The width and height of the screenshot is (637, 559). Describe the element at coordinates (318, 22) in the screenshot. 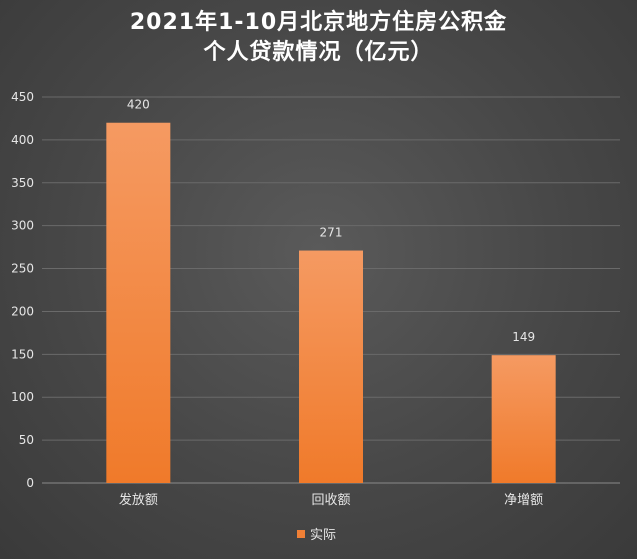

I see `chart-title-line-1: 2021年1-10月北京地方住房公积金` at that location.